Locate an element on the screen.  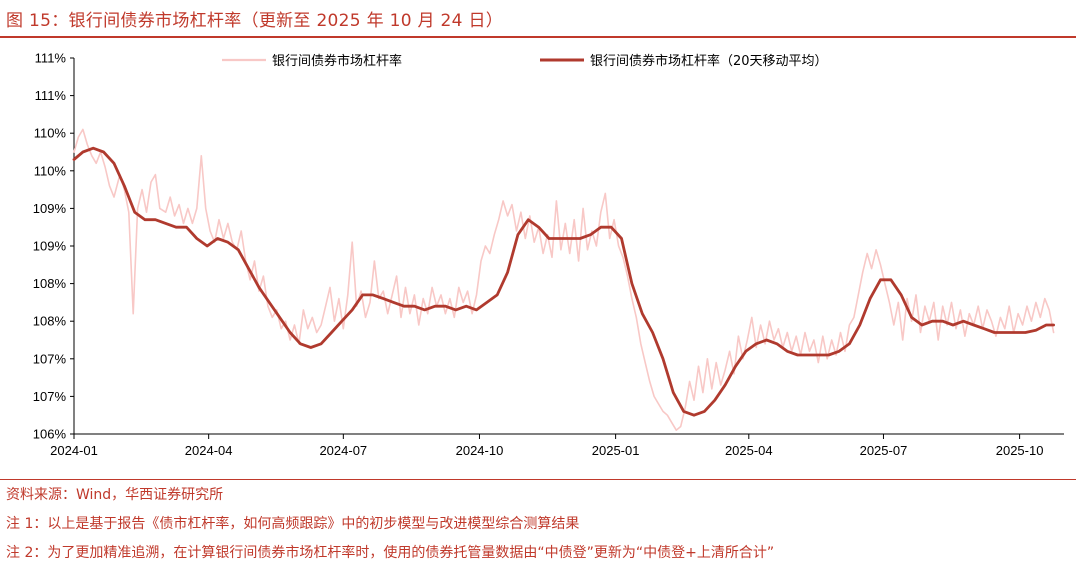
legend: 银行间债券市场杠杆率 银行间债券市场杠杆率（20天移动平均） is located at coordinates (525, 61).